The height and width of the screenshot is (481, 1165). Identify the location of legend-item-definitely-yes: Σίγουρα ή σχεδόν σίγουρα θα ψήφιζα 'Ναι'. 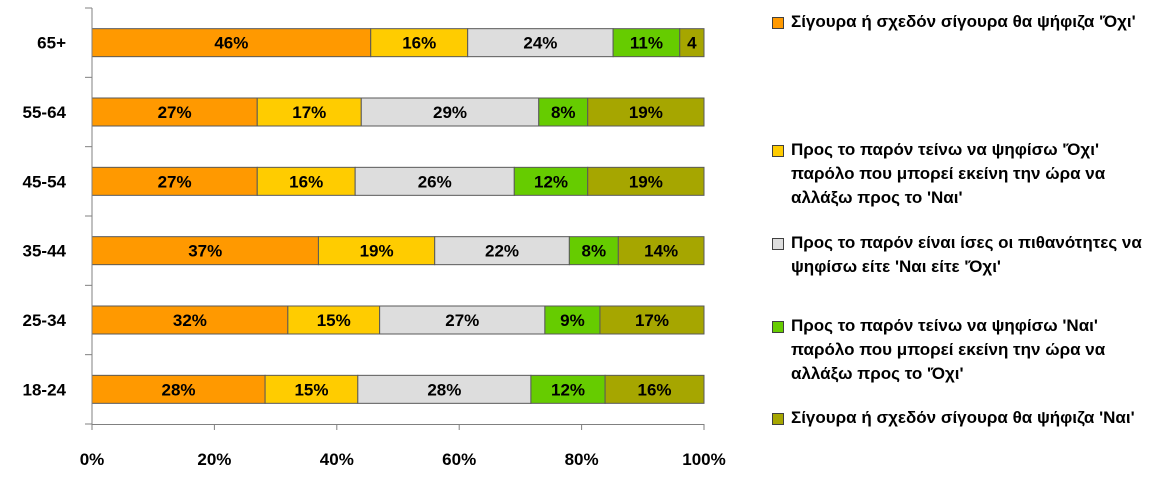
(964, 418).